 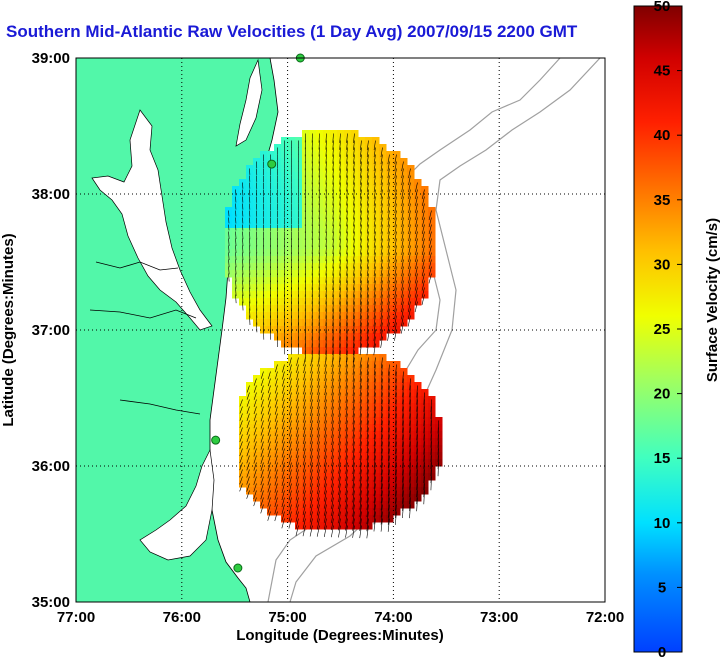 What do you see at coordinates (182, 617) in the screenshot?
I see `x-tick-label: 76:00` at bounding box center [182, 617].